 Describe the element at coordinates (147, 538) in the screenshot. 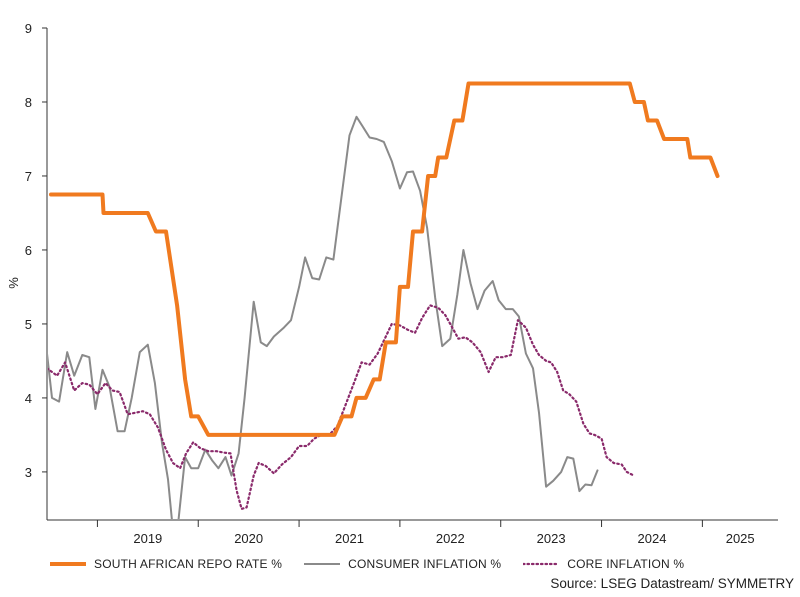

I see `x-tick-label: 2019` at that location.